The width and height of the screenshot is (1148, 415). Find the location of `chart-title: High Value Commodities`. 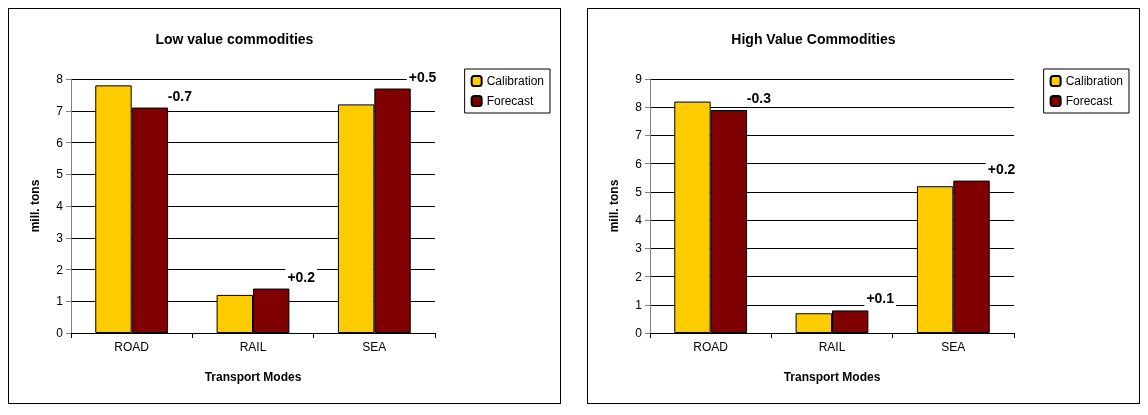

chart-title: High Value Commodities is located at coordinates (813, 39).